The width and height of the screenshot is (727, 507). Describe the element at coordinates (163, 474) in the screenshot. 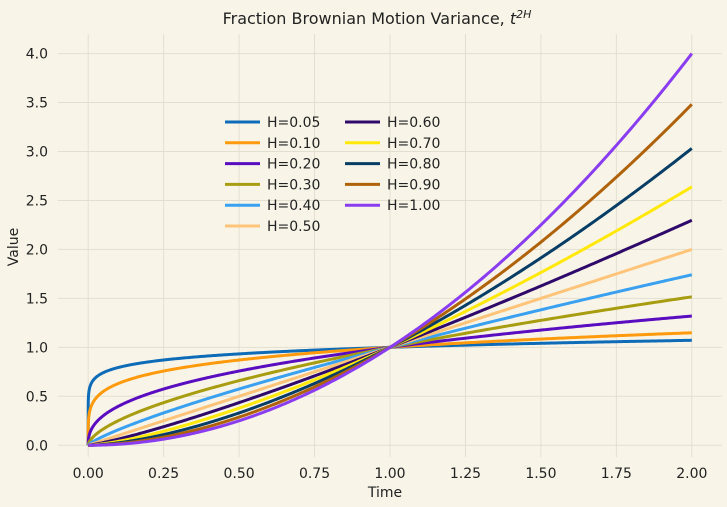

I see `x-tick-label: 0.25` at that location.